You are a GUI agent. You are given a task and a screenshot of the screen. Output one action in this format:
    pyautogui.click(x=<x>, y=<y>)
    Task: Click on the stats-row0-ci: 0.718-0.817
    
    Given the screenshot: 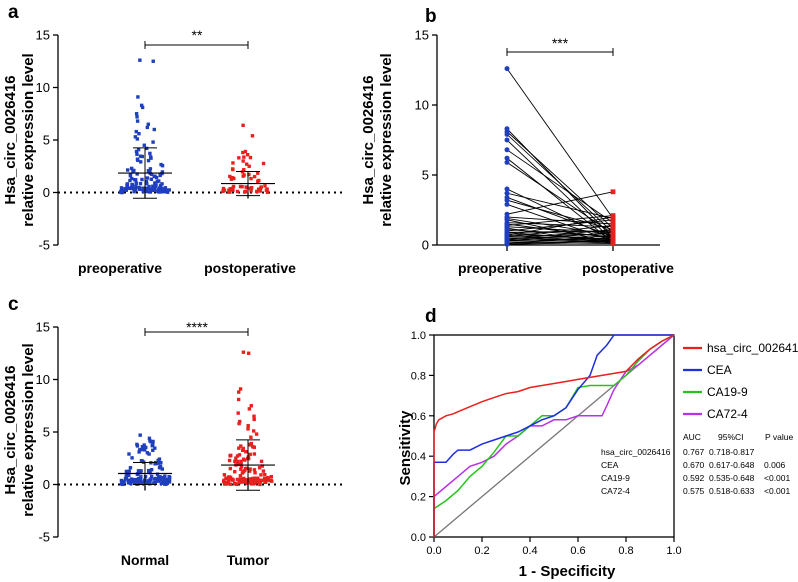 What is the action you would take?
    pyautogui.click(x=732, y=452)
    